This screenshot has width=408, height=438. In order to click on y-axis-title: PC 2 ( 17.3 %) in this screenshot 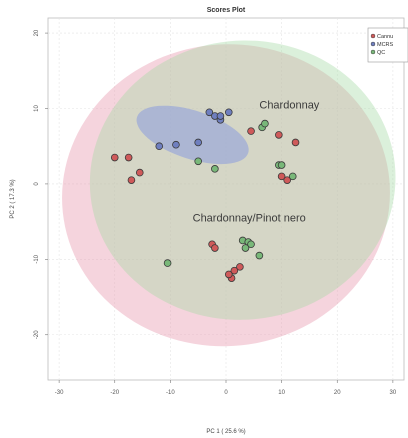, I will do `click(13, 198)`.